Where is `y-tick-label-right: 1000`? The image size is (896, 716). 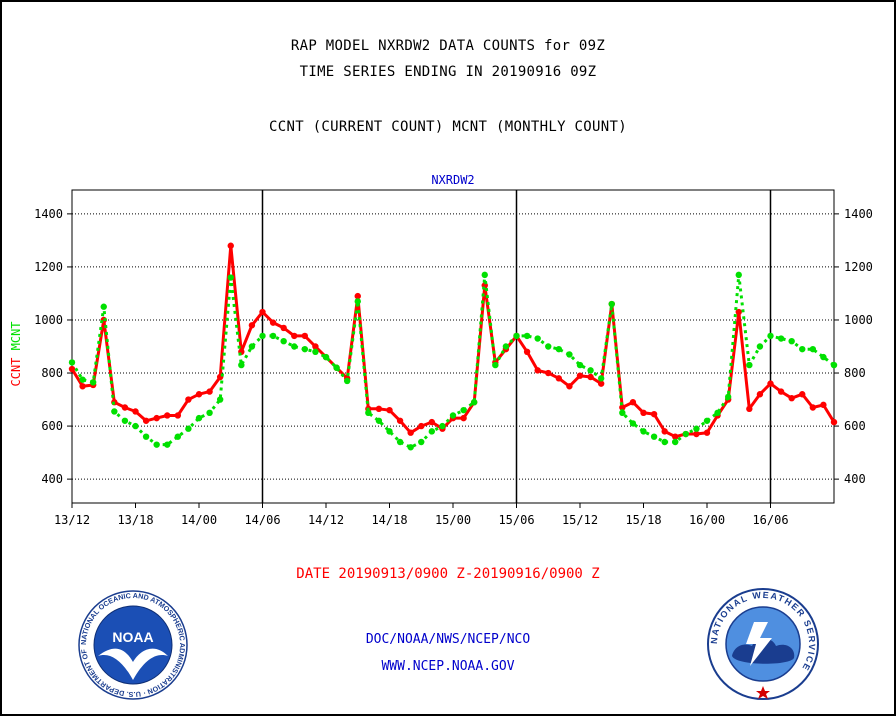
y-tick-label-right: 1000 is located at coordinates (858, 320).